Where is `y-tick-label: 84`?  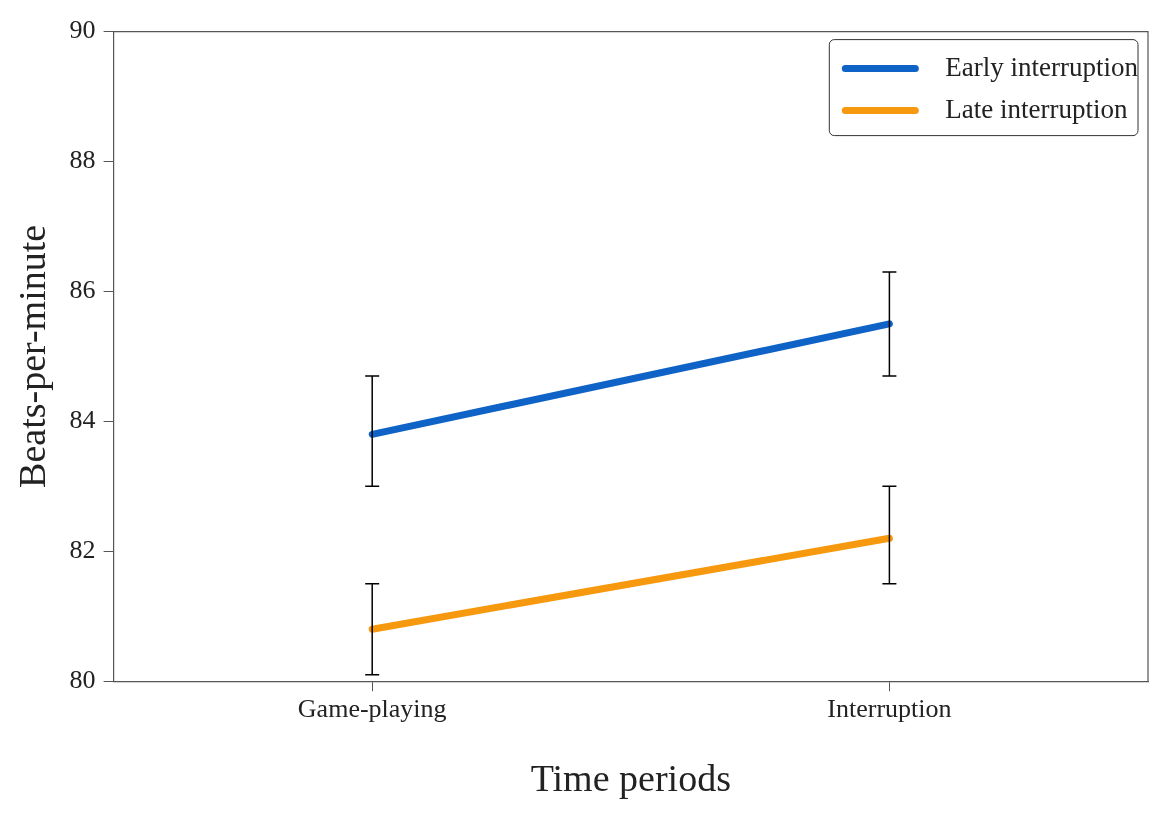 y-tick-label: 84 is located at coordinates (82, 420).